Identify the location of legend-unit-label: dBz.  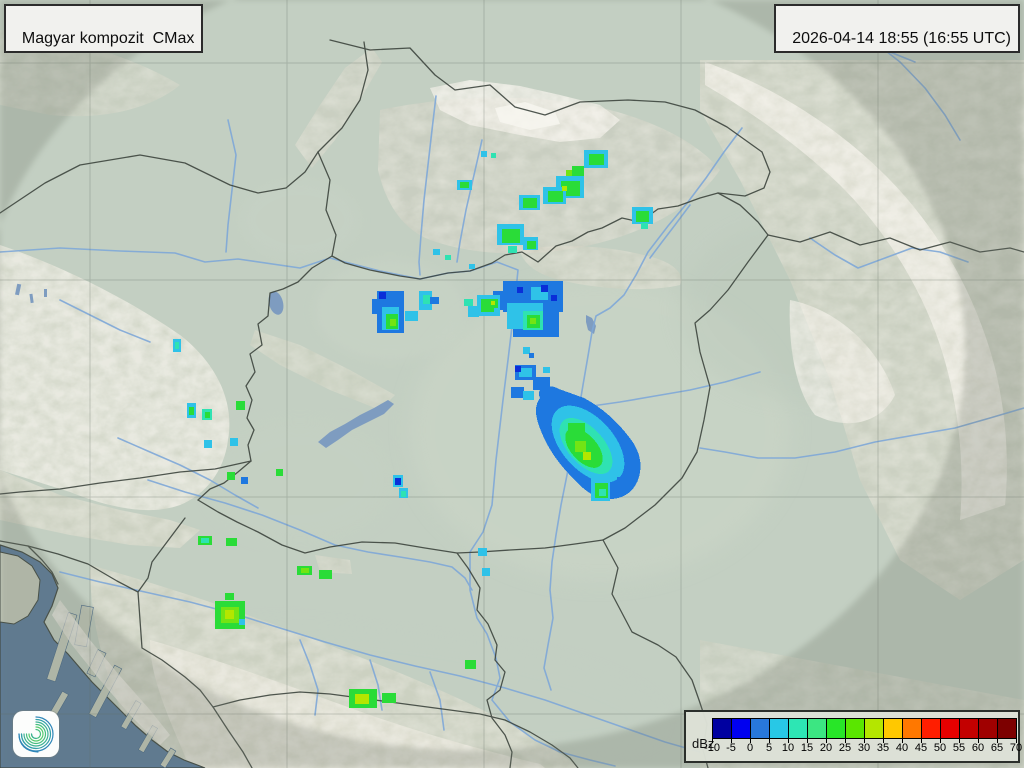
(703, 743).